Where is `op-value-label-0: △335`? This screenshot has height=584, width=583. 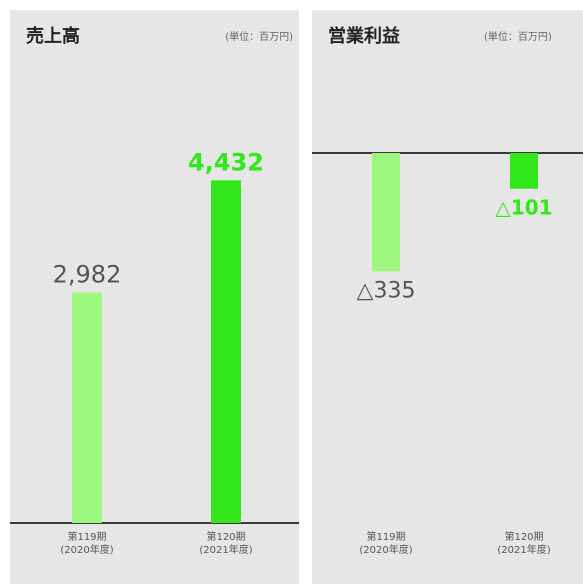
op-value-label-0: △335 is located at coordinates (386, 290).